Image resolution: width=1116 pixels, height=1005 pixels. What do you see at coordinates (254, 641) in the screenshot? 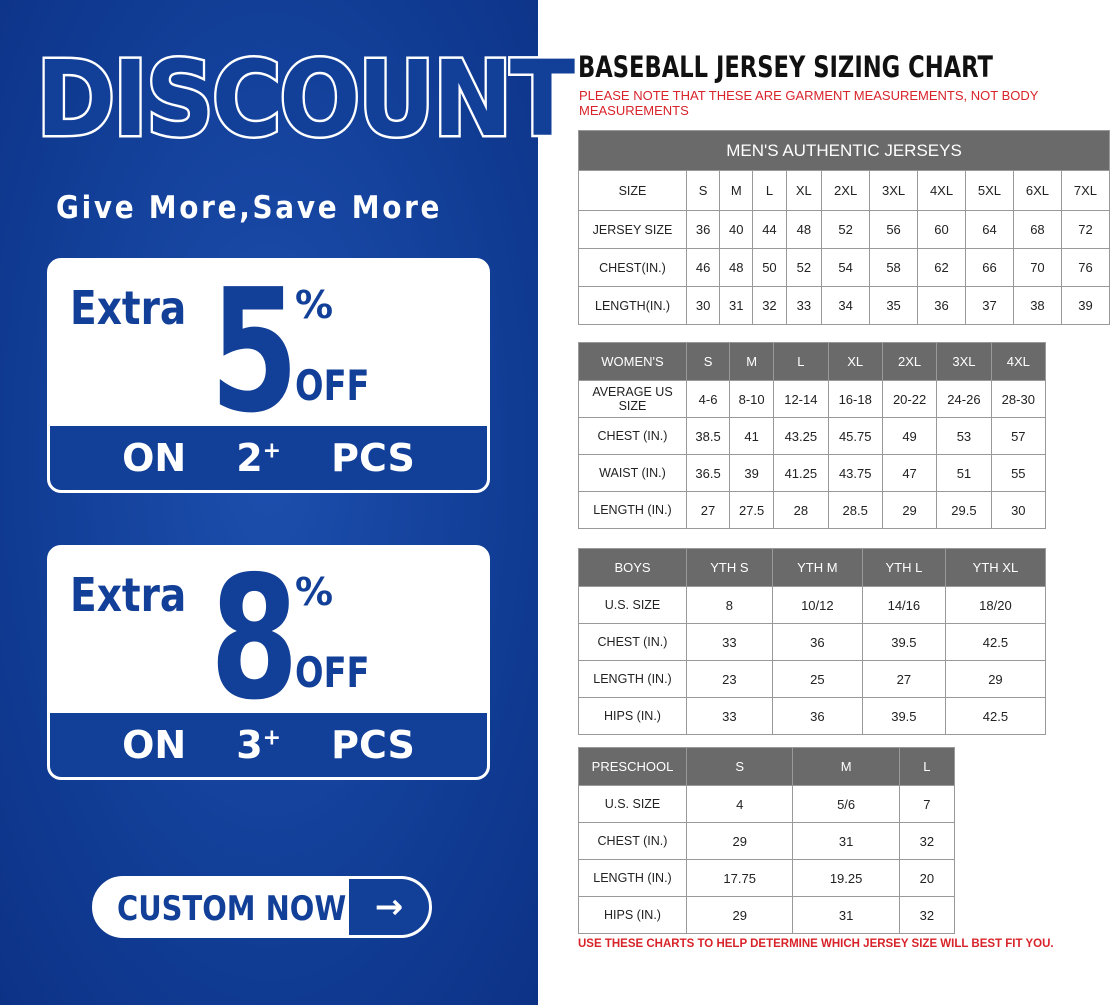
I see `offer-percent: 8` at bounding box center [254, 641].